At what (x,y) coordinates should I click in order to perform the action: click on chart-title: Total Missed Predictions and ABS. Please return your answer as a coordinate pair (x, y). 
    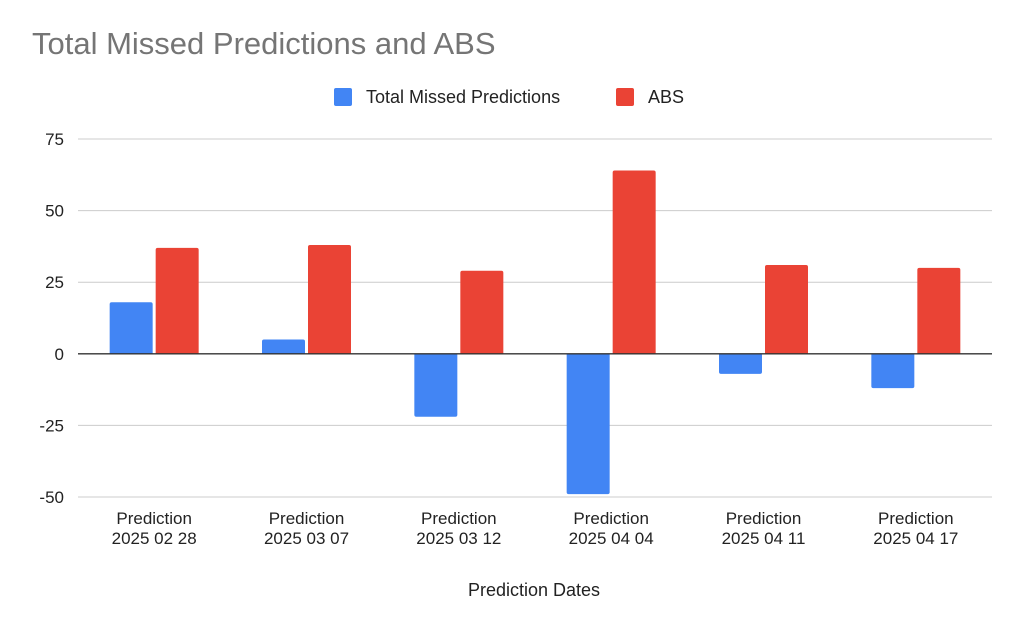
    Looking at the image, I should click on (264, 43).